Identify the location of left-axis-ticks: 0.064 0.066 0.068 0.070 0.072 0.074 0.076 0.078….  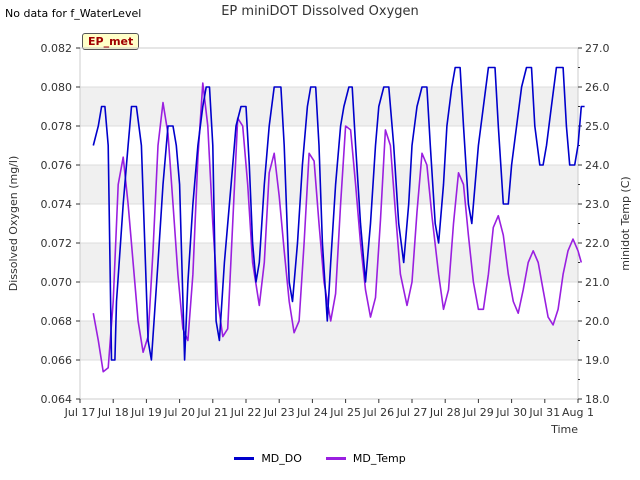
(60, 224).